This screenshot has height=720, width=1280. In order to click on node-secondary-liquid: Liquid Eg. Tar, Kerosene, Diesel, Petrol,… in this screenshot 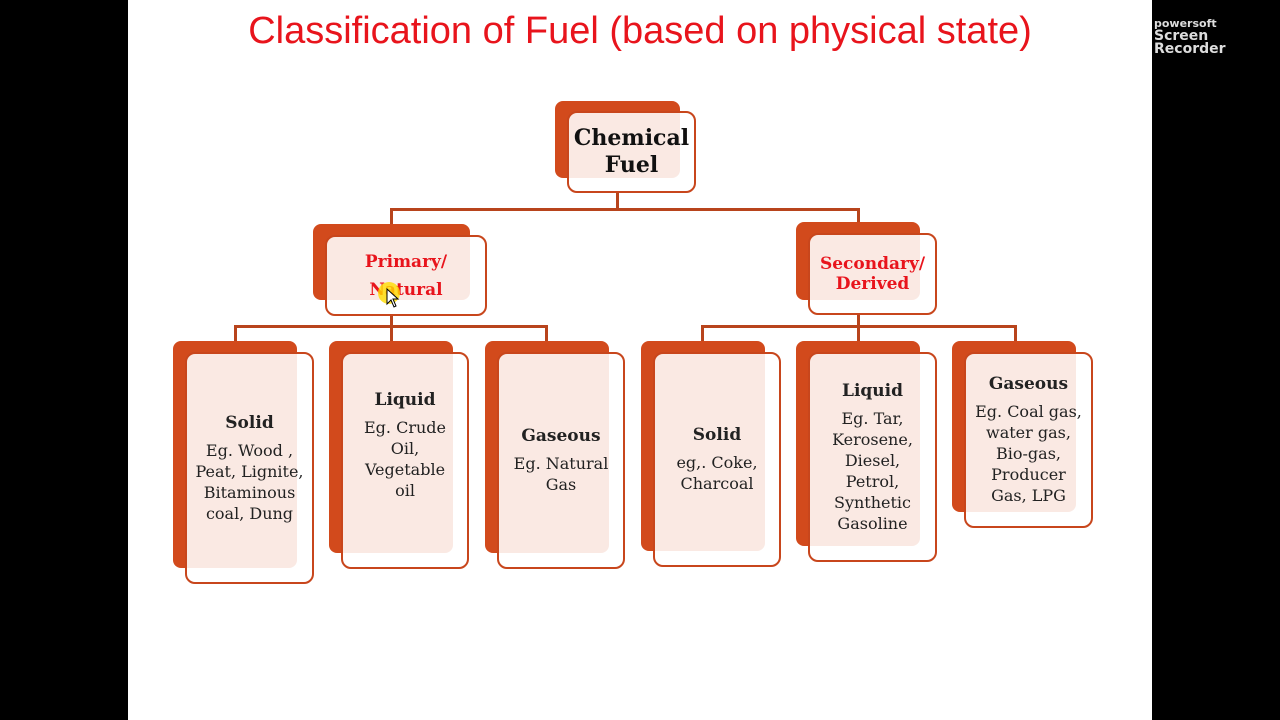, I will do `click(872, 457)`.